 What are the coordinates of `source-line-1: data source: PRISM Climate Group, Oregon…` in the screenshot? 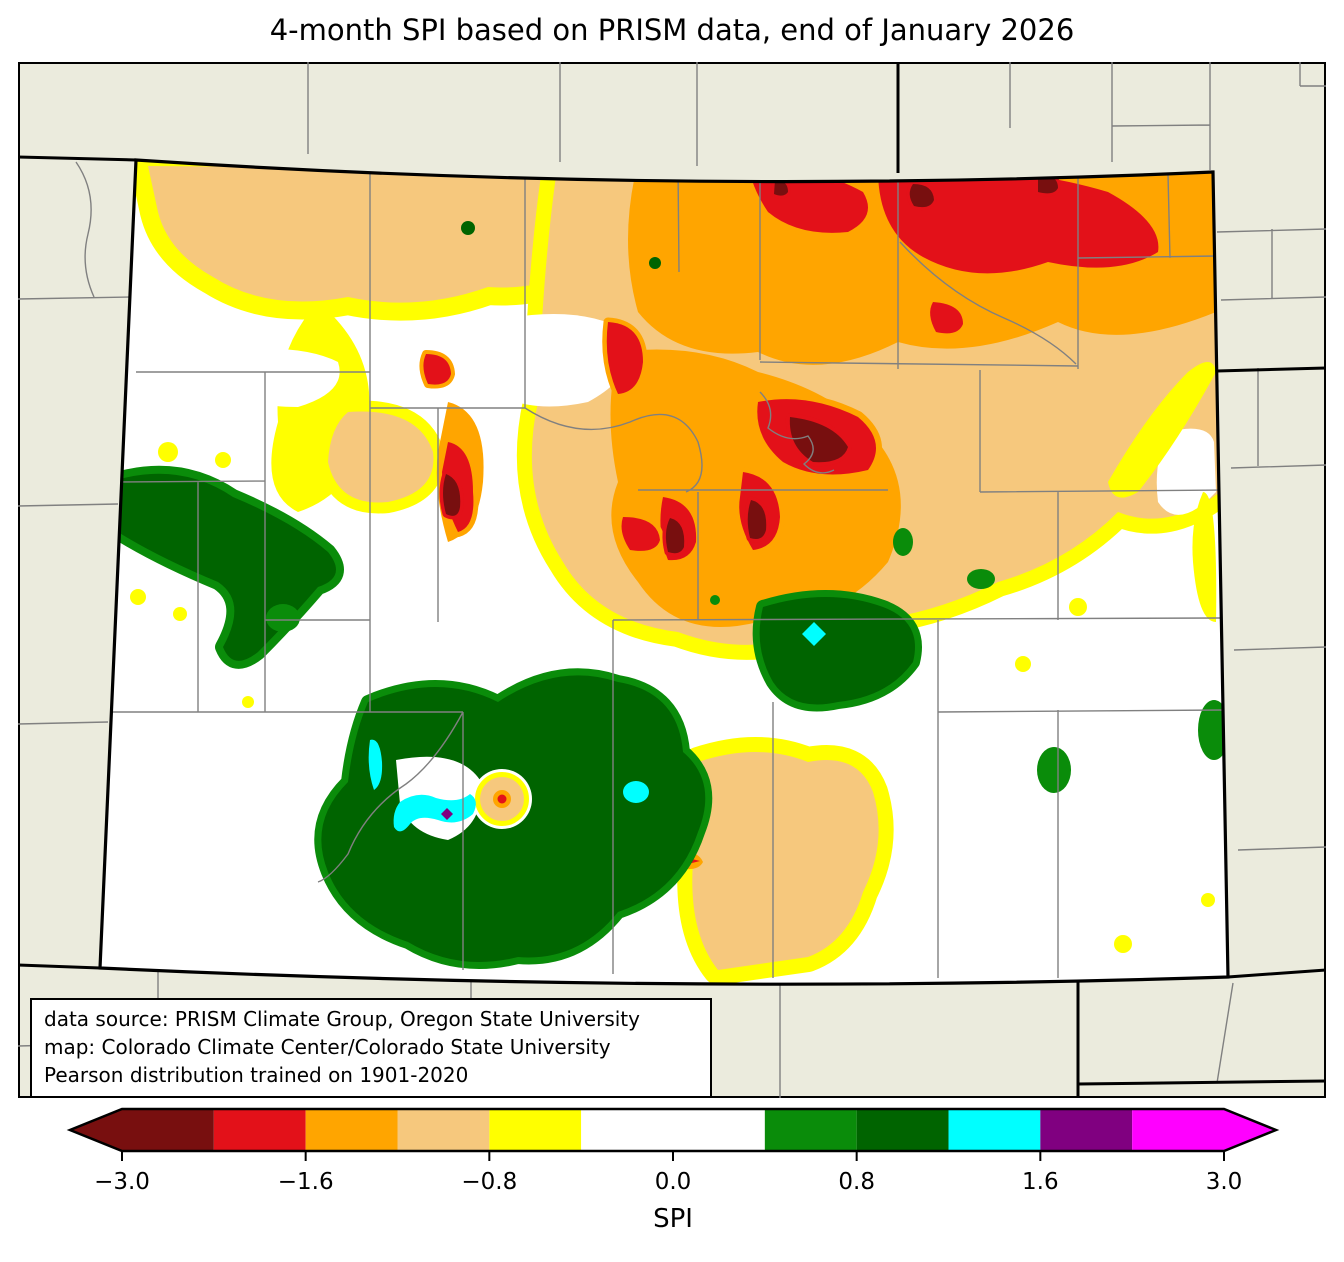 It's located at (342, 1019).